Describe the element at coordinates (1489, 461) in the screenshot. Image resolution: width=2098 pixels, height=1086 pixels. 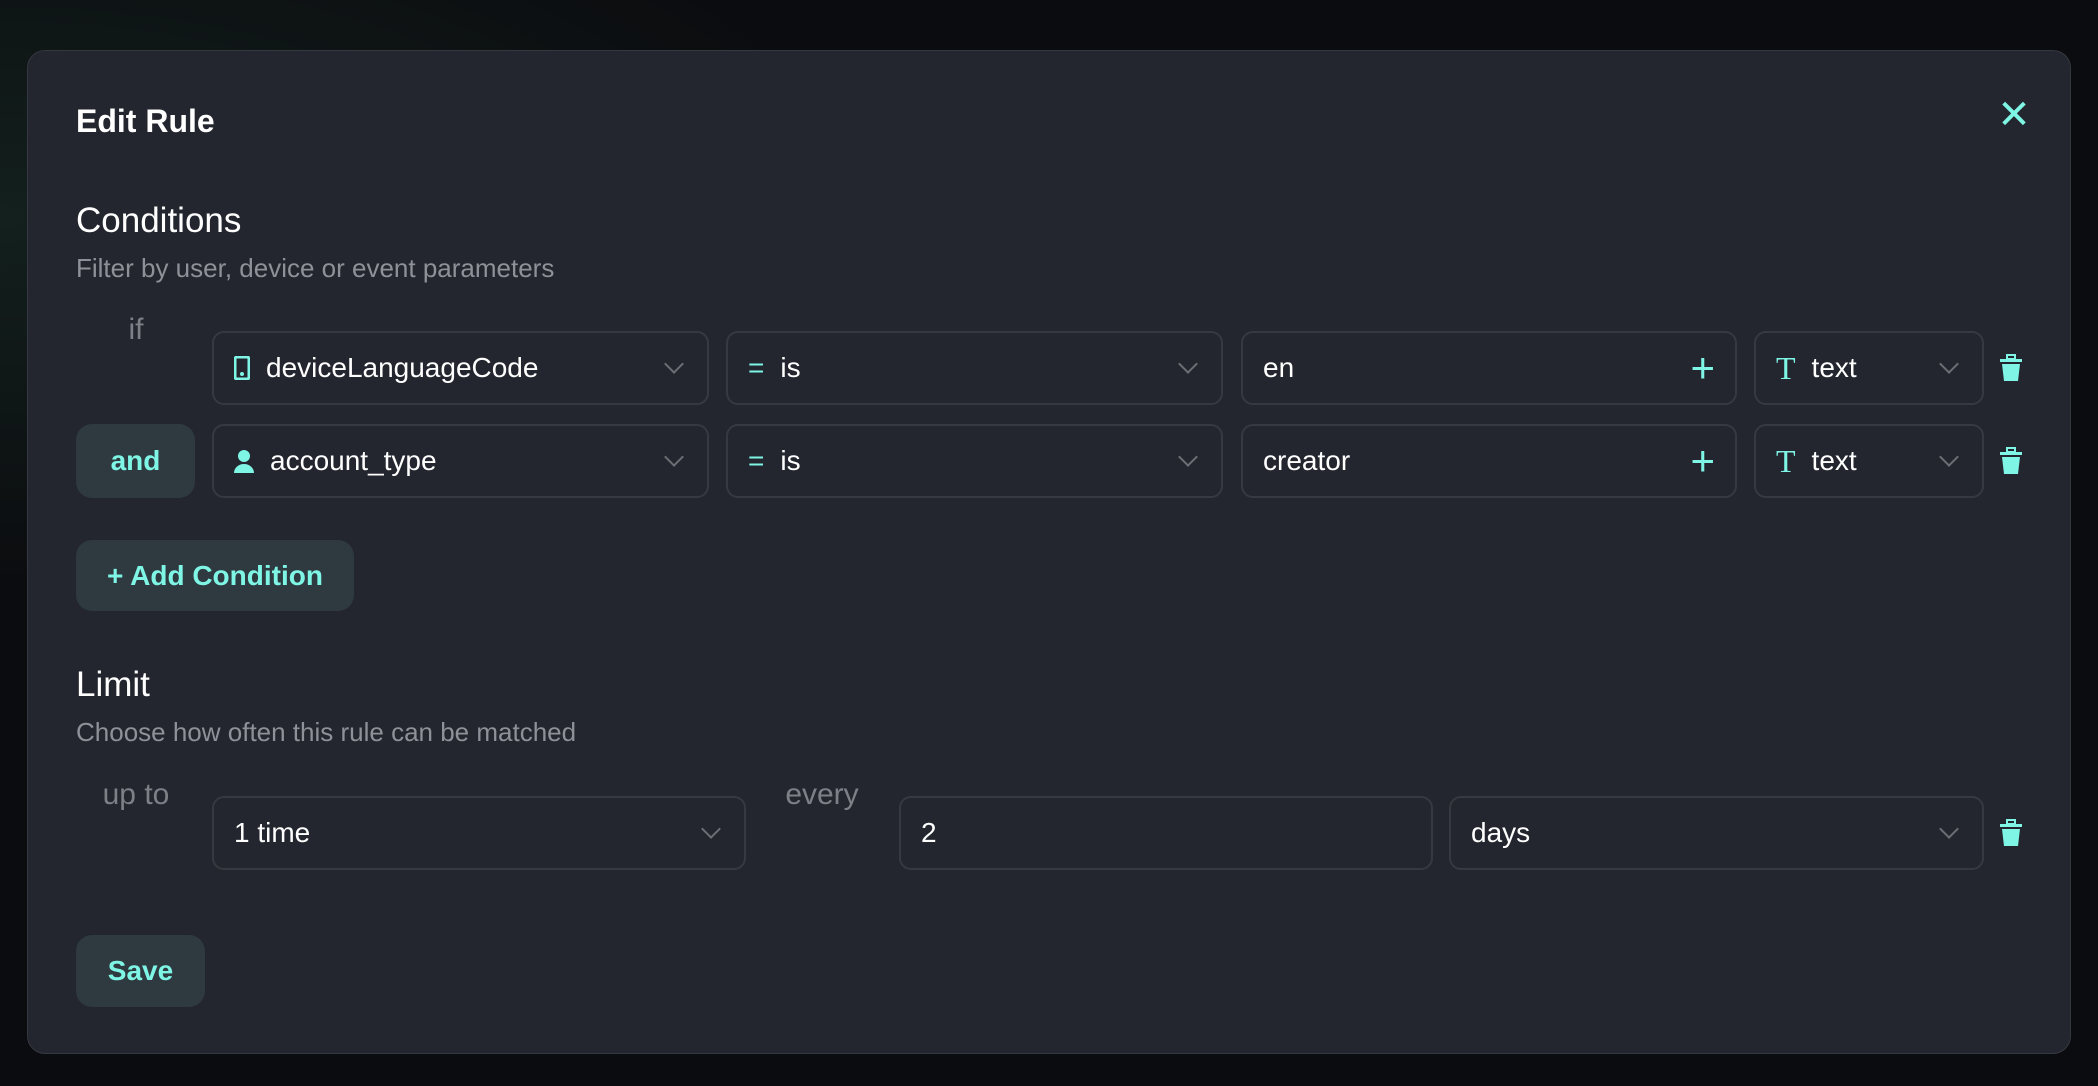
I see `value-input: creator +` at that location.